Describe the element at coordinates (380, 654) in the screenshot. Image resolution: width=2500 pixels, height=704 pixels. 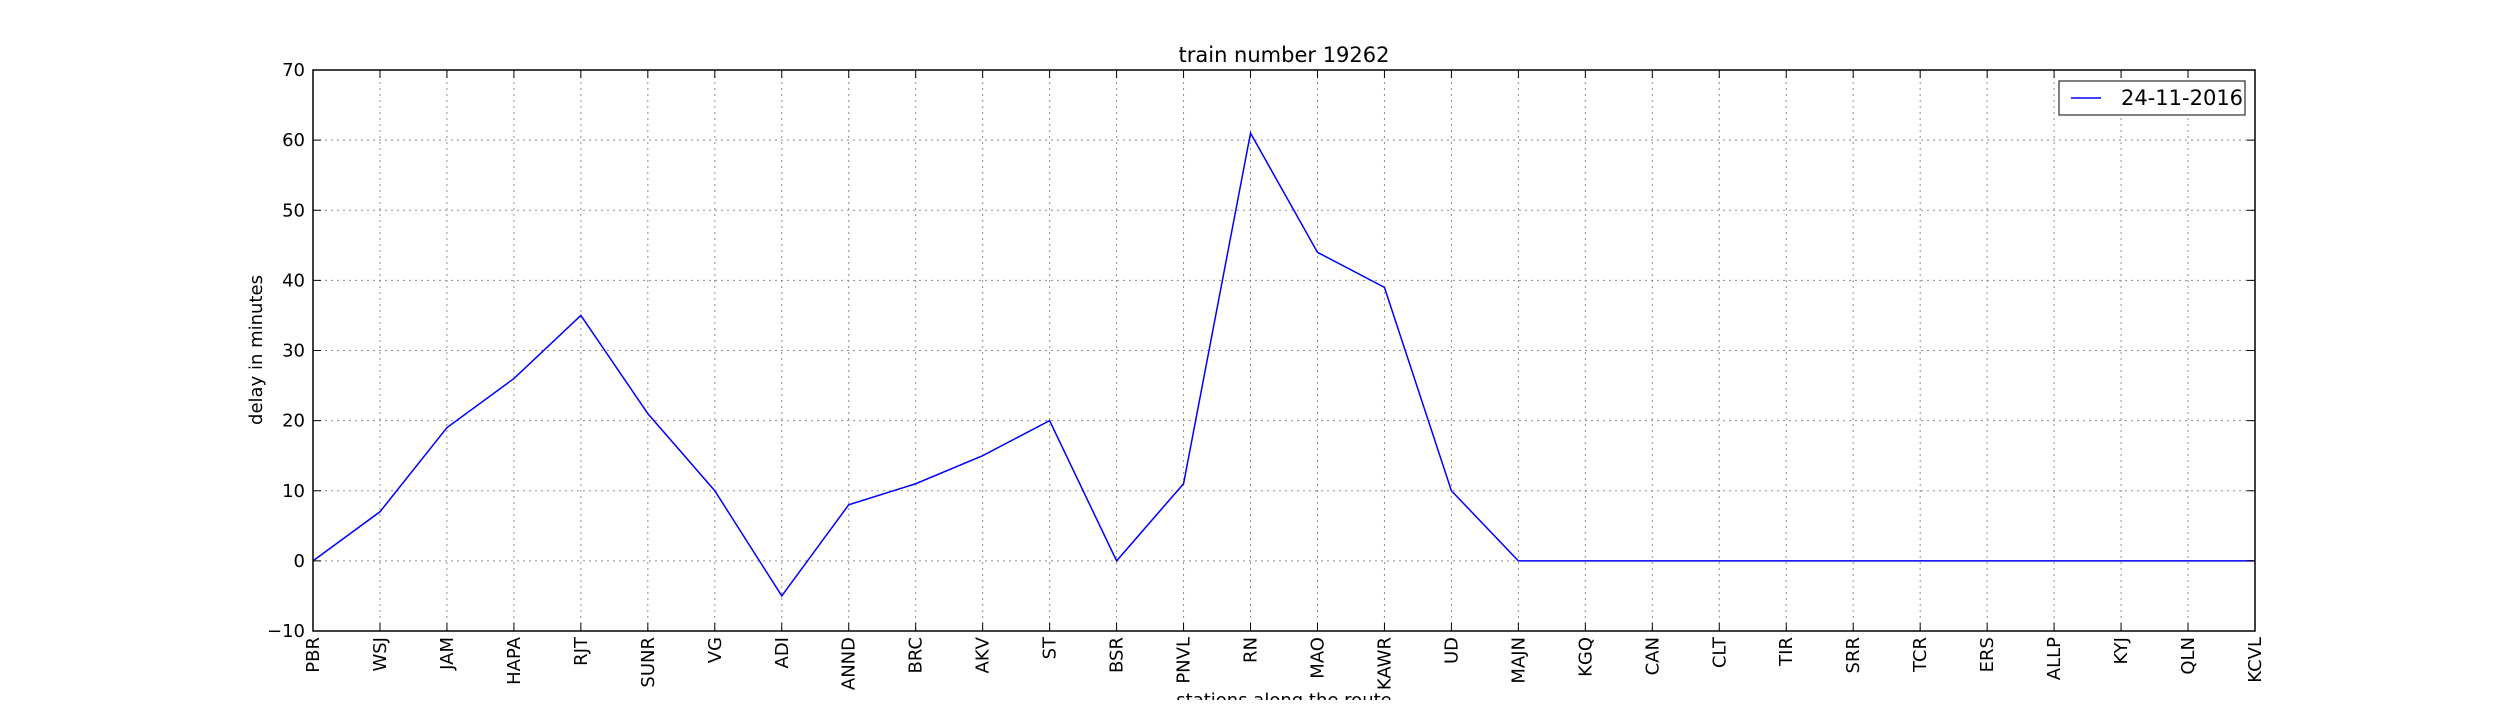
I see `x-tick-label: WSJ` at that location.